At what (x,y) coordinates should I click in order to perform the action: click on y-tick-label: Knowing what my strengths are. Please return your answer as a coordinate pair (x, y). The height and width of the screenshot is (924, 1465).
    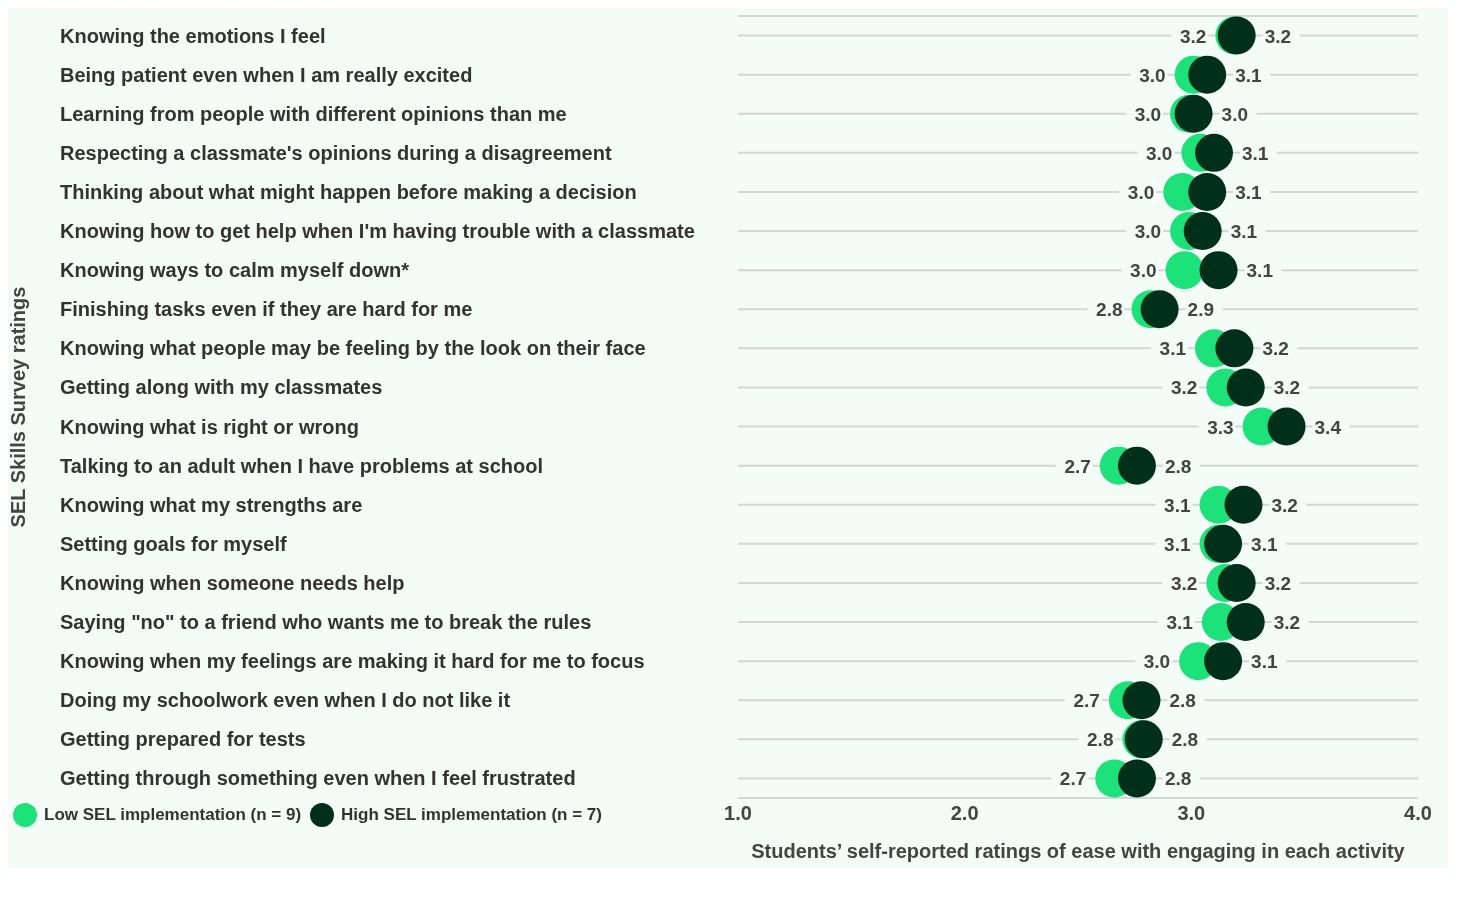
    Looking at the image, I should click on (211, 504).